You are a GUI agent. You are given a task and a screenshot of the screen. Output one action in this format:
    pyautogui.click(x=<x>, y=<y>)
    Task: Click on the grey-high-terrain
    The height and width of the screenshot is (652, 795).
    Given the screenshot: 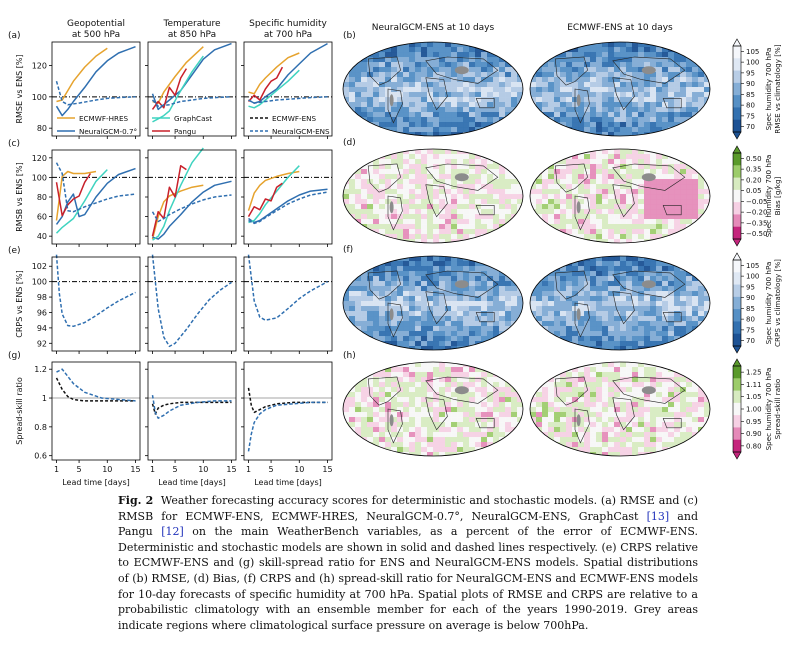 What is the action you would take?
    pyautogui.click(x=461, y=284)
    